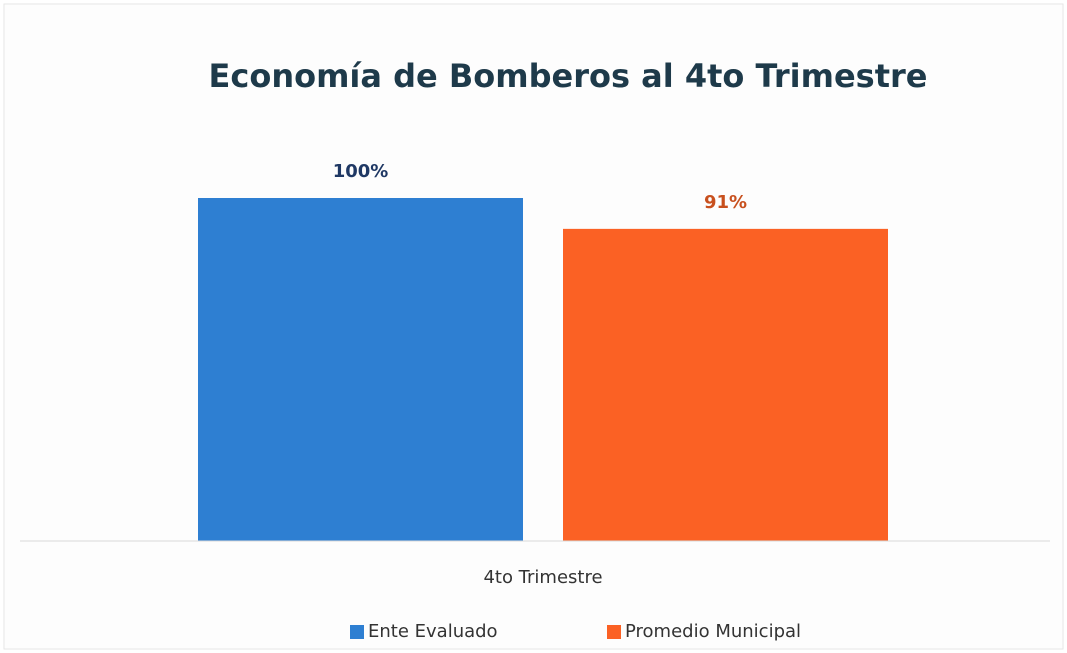  Describe the element at coordinates (713, 631) in the screenshot. I see `legend-label: Promedio Municipal` at that location.